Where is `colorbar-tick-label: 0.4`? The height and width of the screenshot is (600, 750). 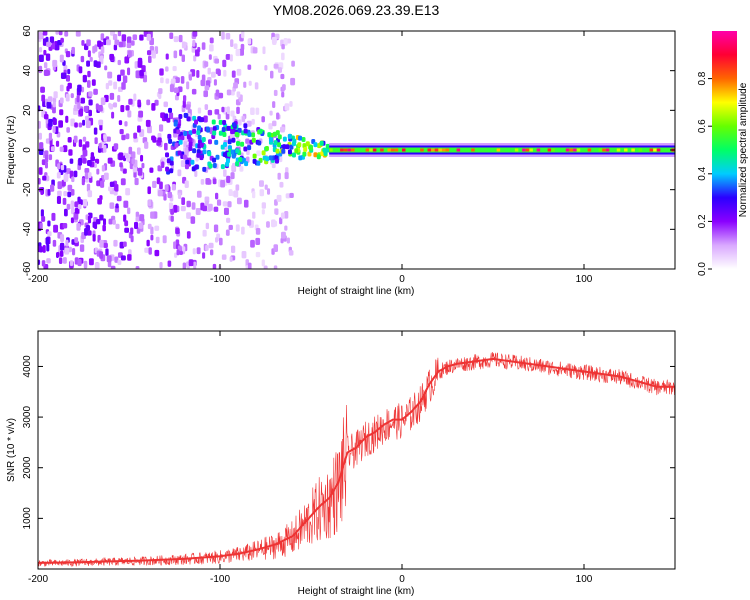 colorbar-tick-label: 0.4 is located at coordinates (702, 173).